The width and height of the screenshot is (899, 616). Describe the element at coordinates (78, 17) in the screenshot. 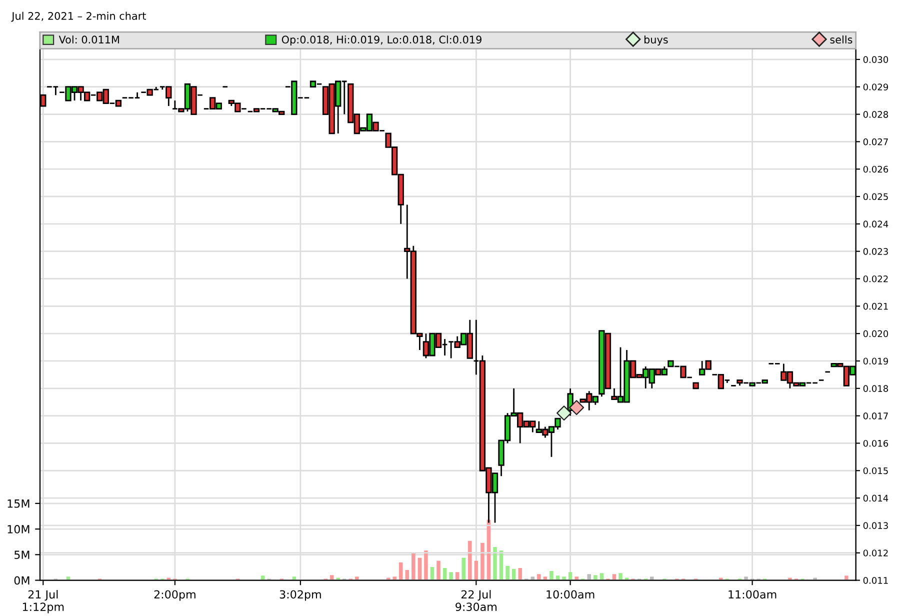

I see `chart-subtitle: Jul 22, 2021 – 2-min chart` at that location.